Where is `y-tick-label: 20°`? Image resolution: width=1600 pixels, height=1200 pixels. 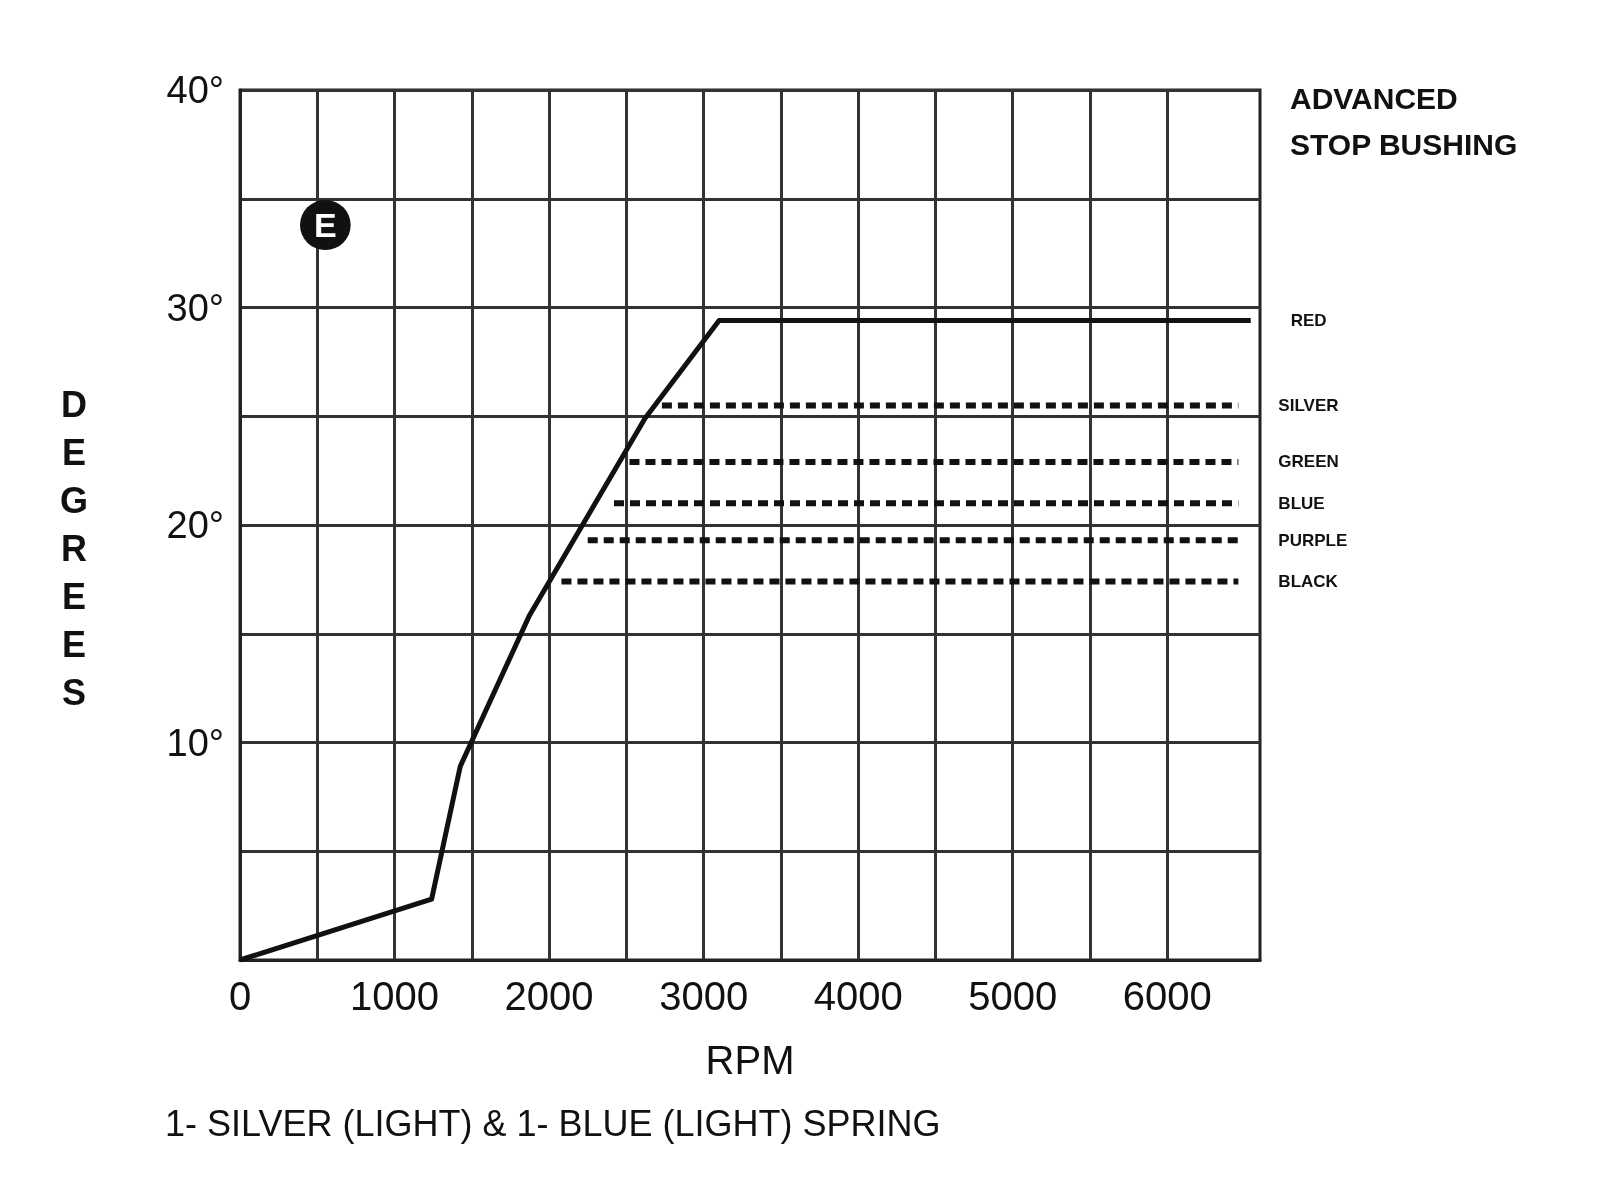
y-tick-label: 20° is located at coordinates (195, 525).